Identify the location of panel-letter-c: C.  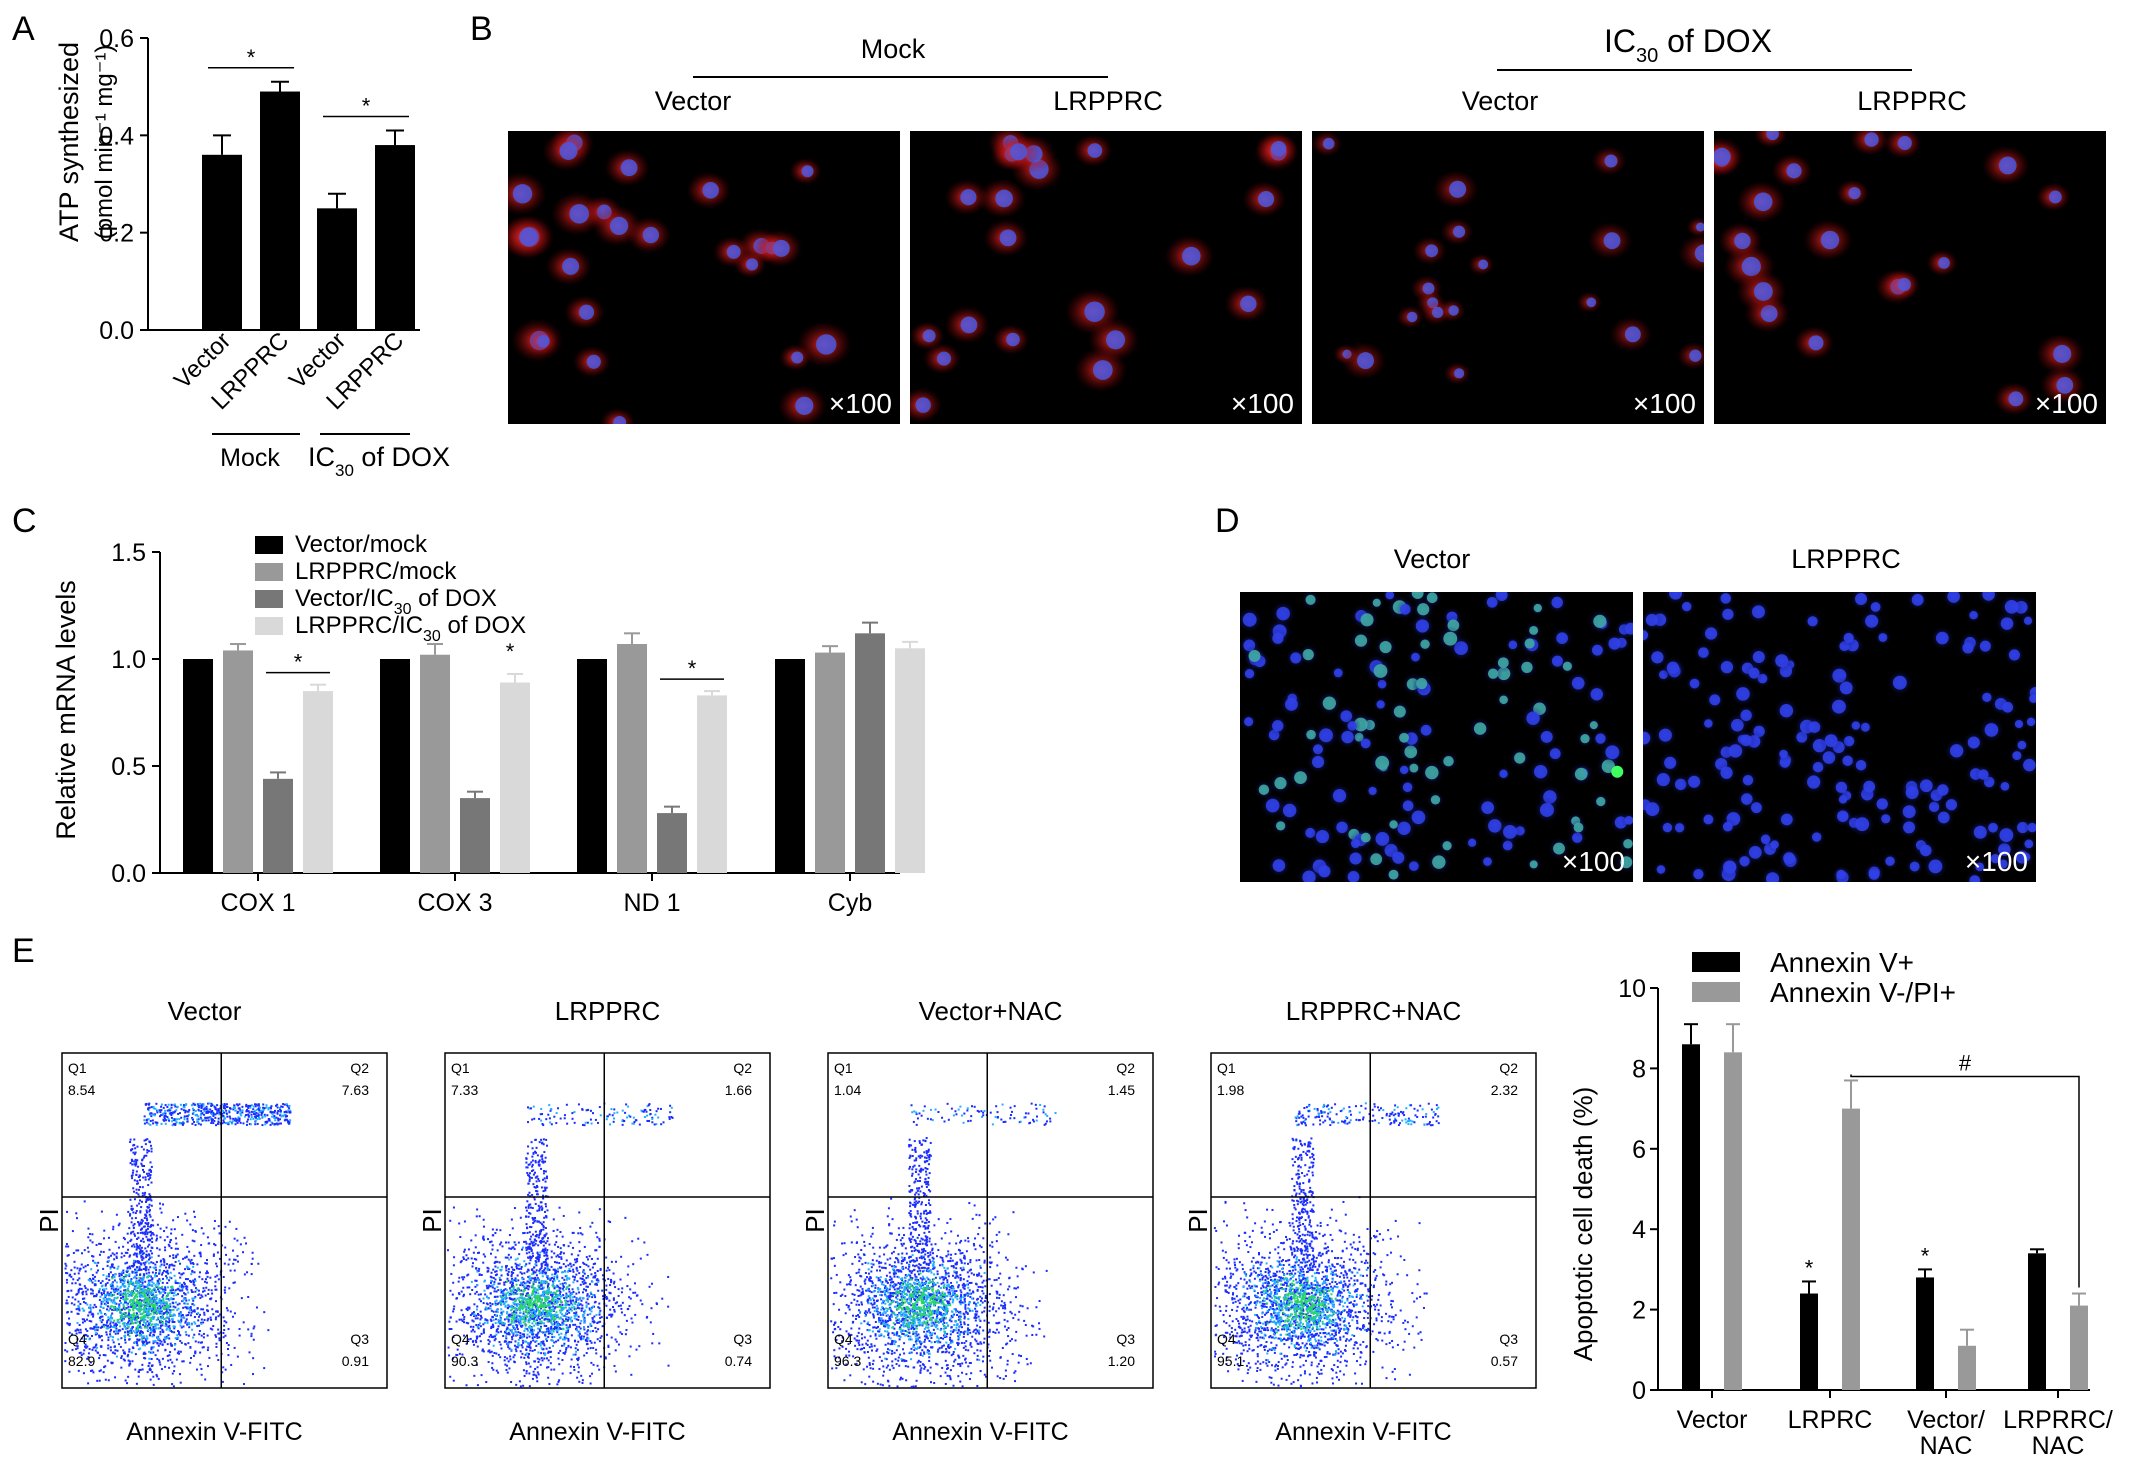
(24, 521).